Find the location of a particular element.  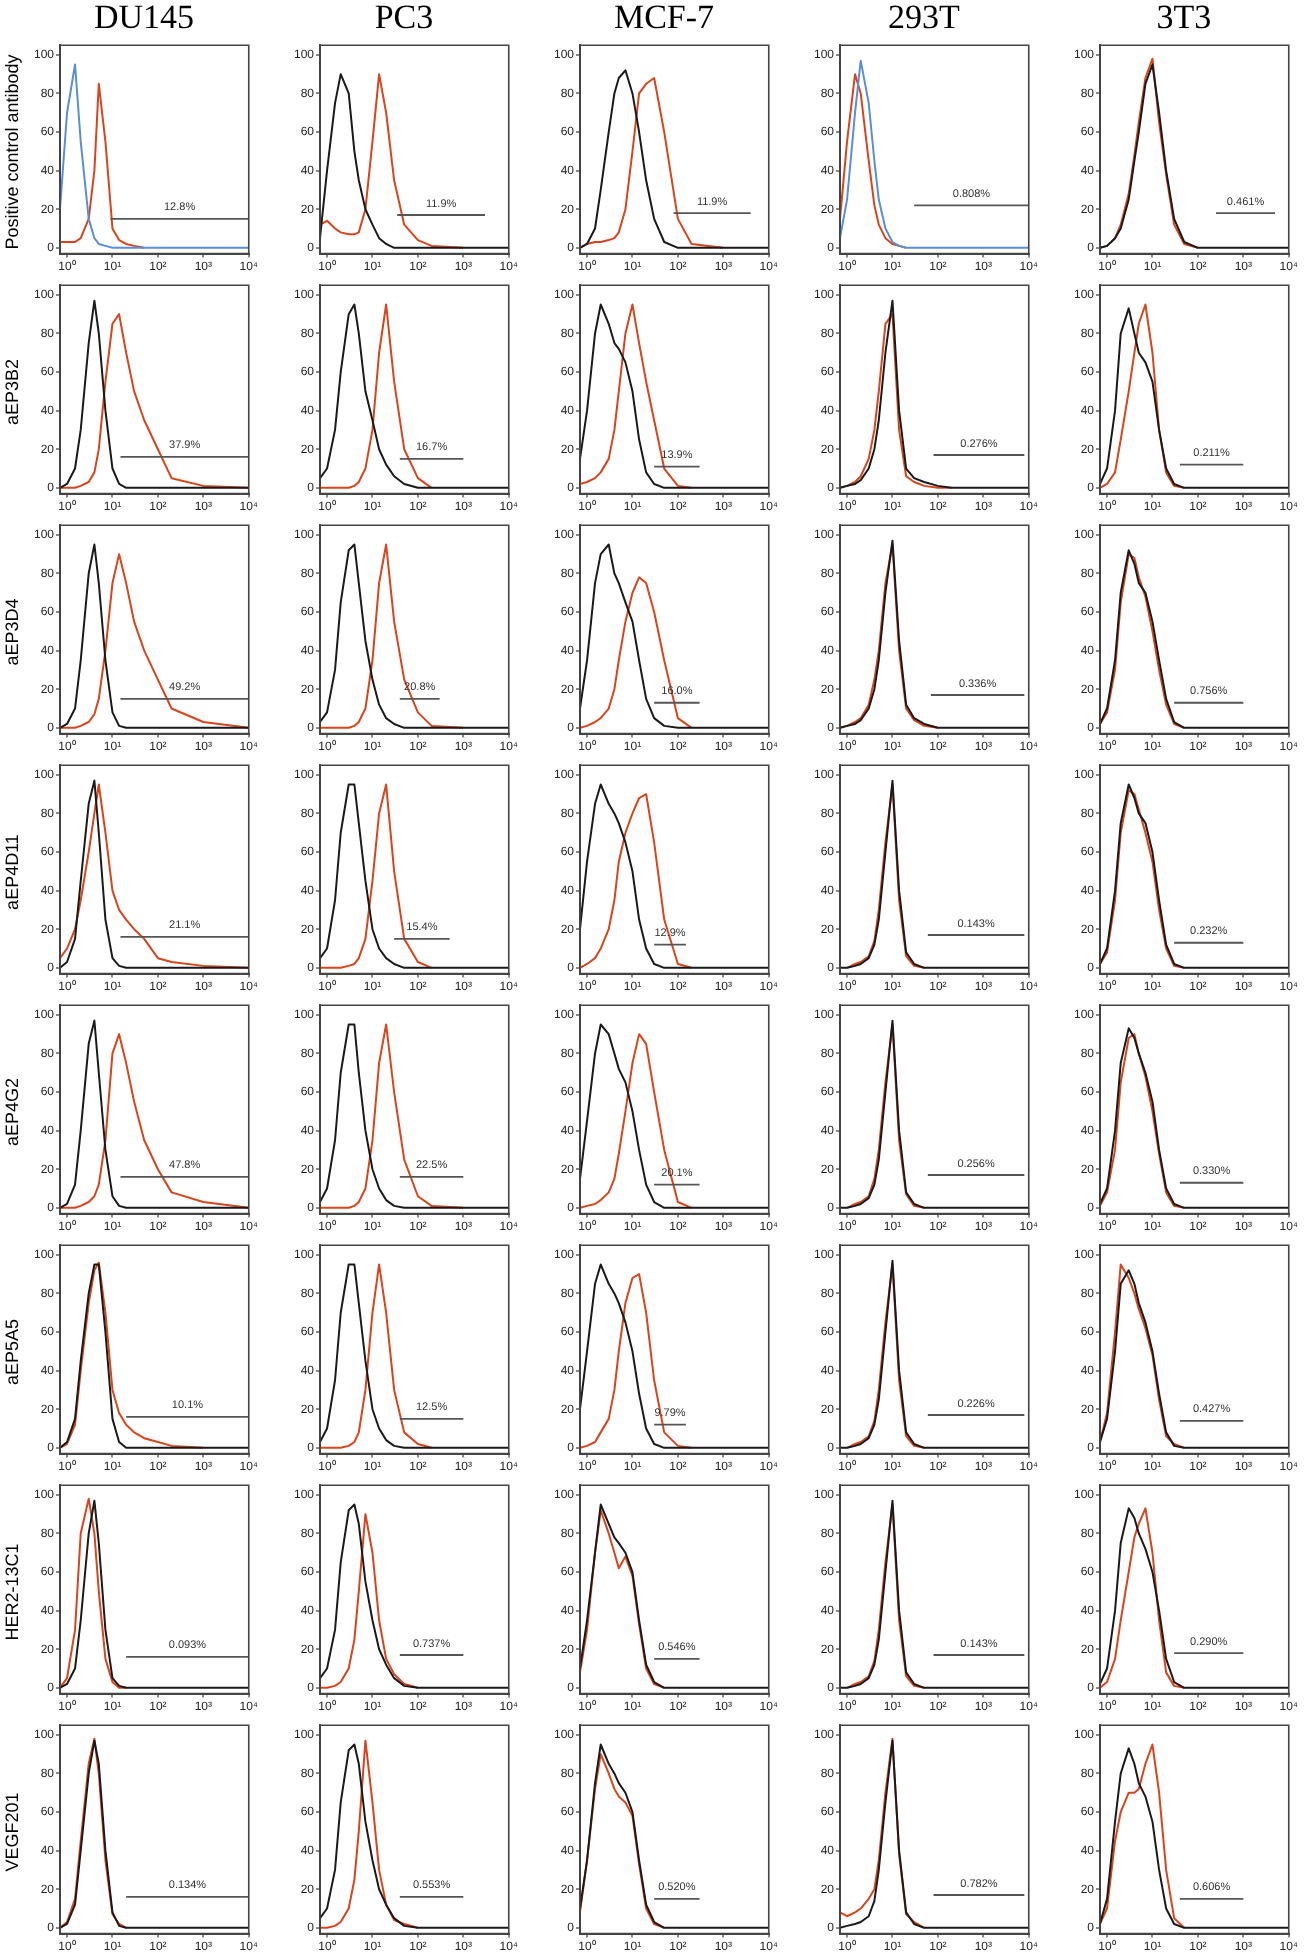

y-axis-title: aEP3B2 is located at coordinates (13, 393).